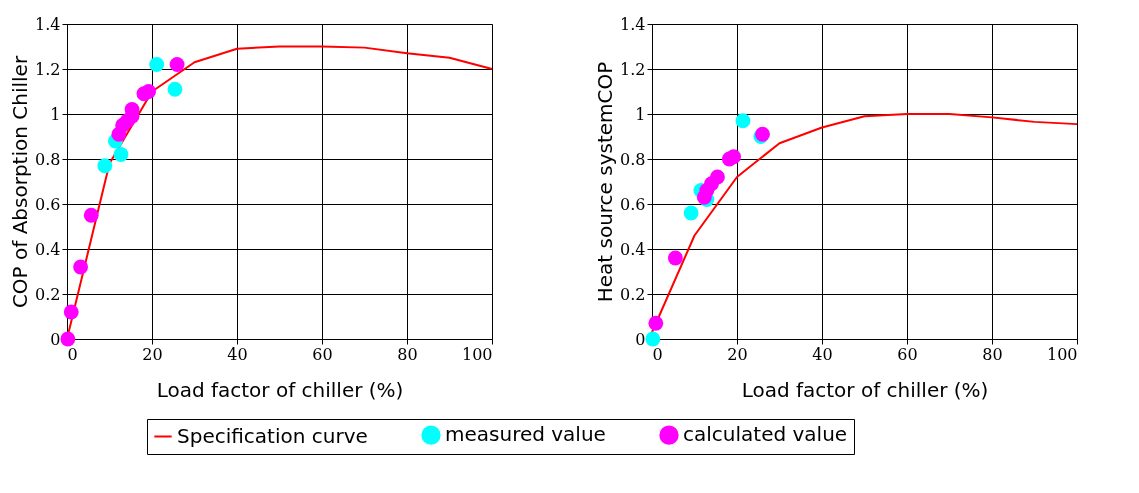 The width and height of the screenshot is (1139, 493). I want to click on legend-label: calculated value, so click(765, 434).